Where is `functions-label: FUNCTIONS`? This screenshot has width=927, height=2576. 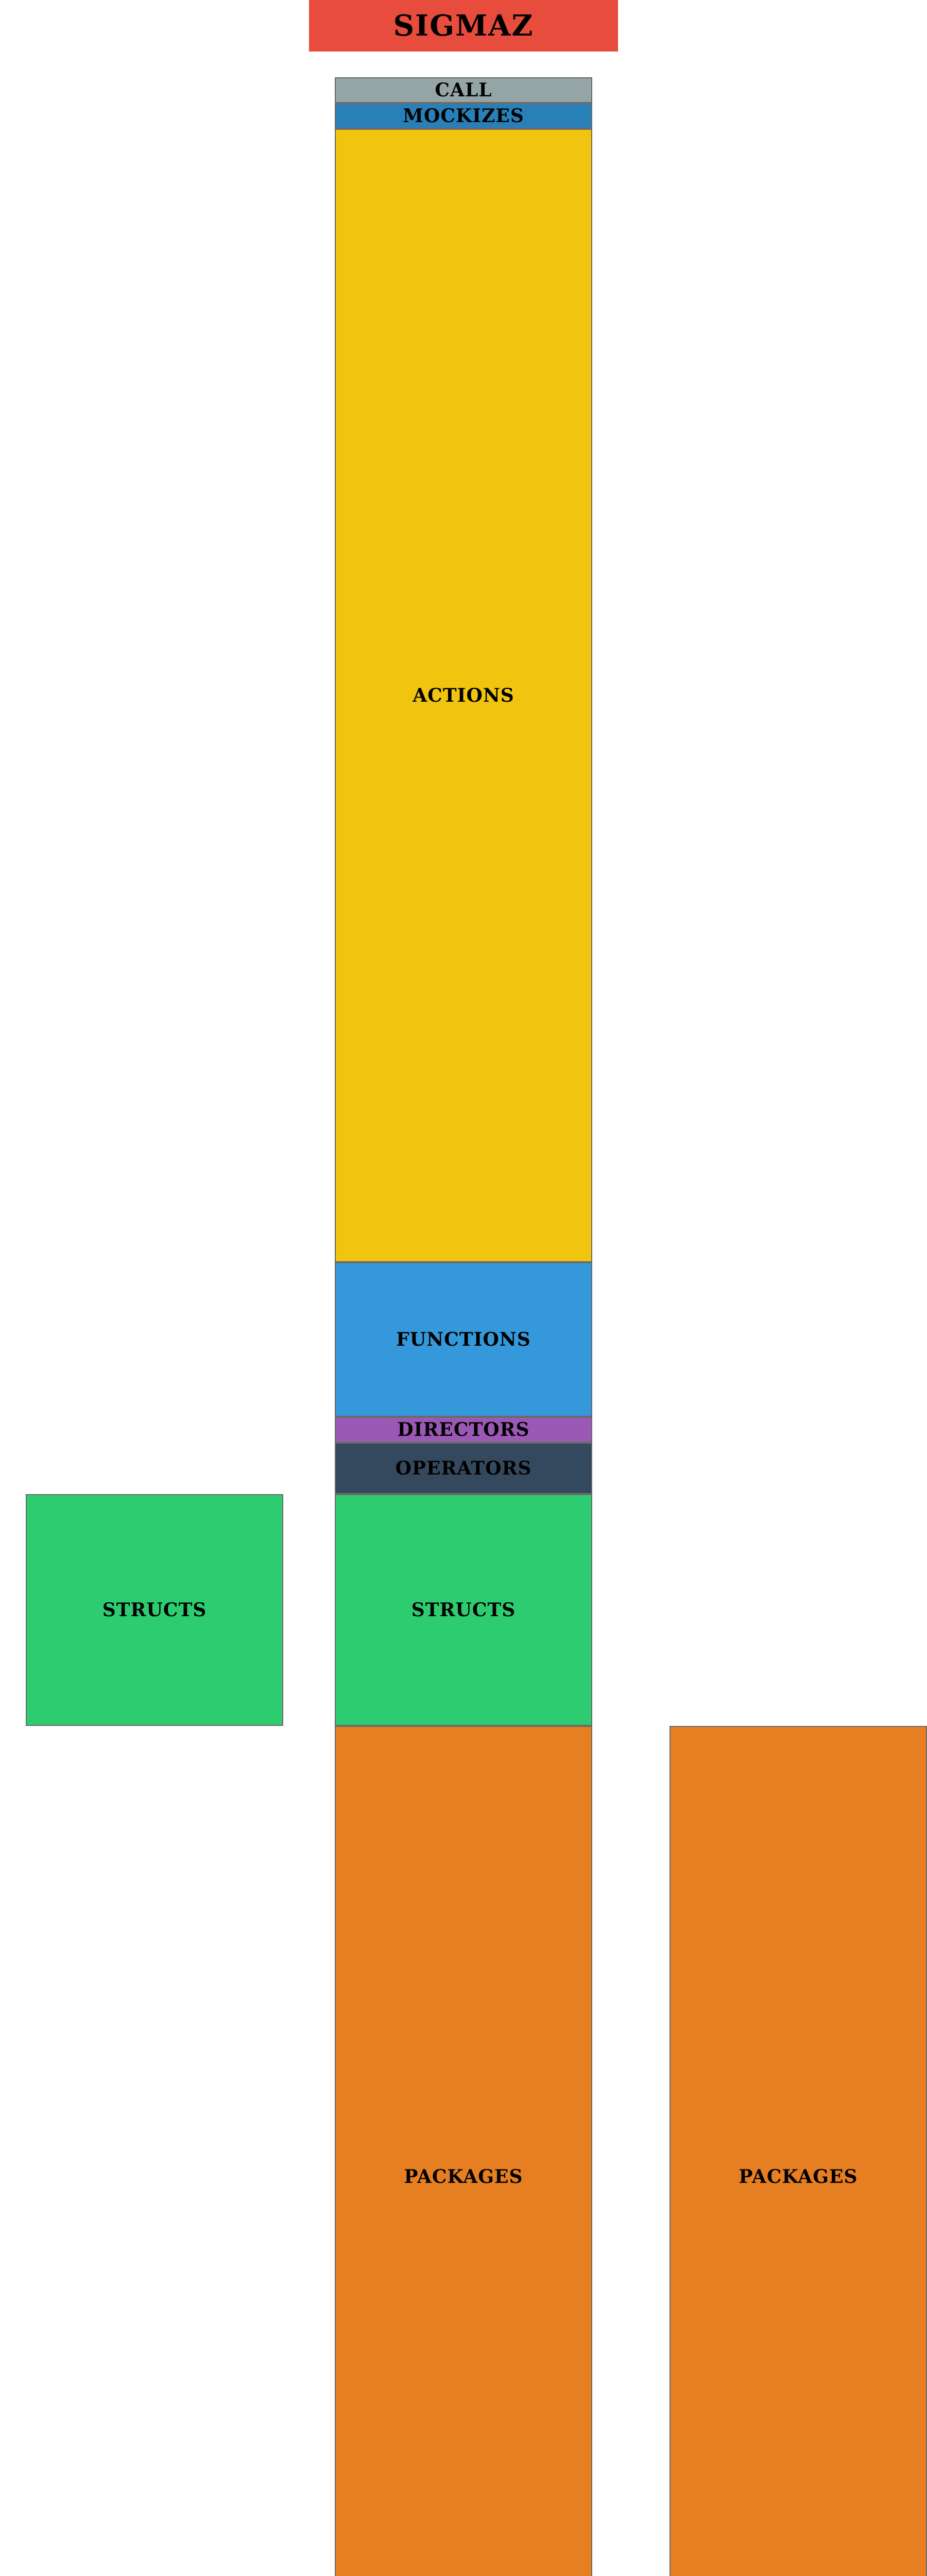
functions-label: FUNCTIONS is located at coordinates (463, 1339).